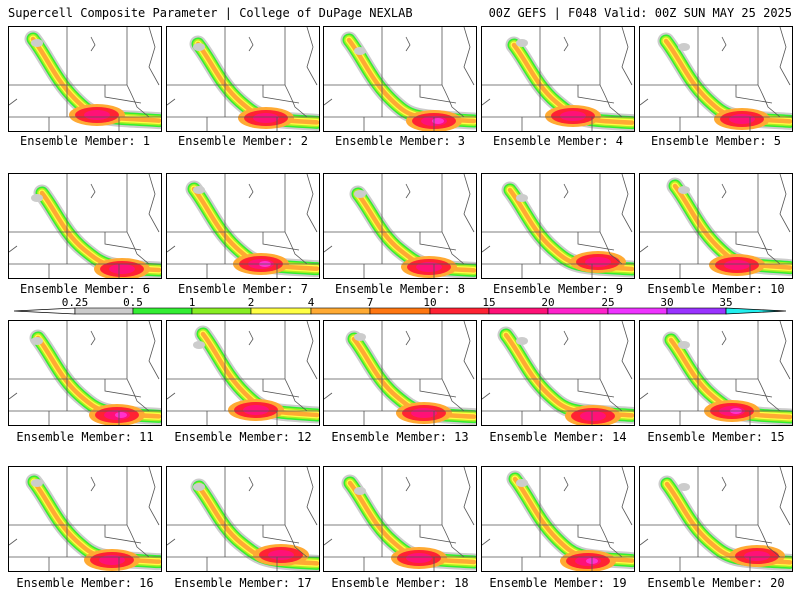  I want to click on member-label: Ensemble Member: 10, so click(716, 289).